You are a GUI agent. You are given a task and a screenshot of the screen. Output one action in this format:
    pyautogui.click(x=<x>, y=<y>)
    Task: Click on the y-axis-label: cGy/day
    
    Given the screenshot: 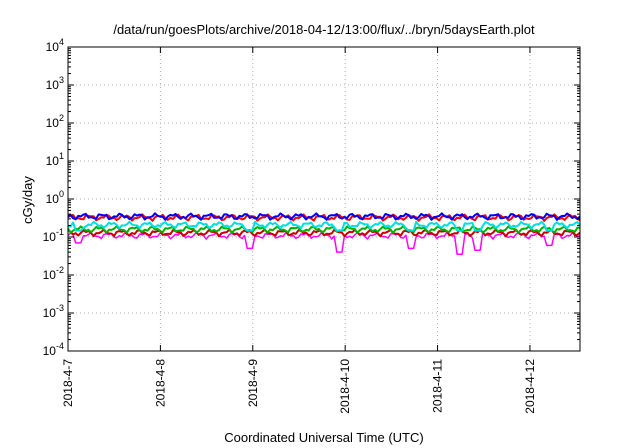 What is the action you would take?
    pyautogui.click(x=27, y=200)
    